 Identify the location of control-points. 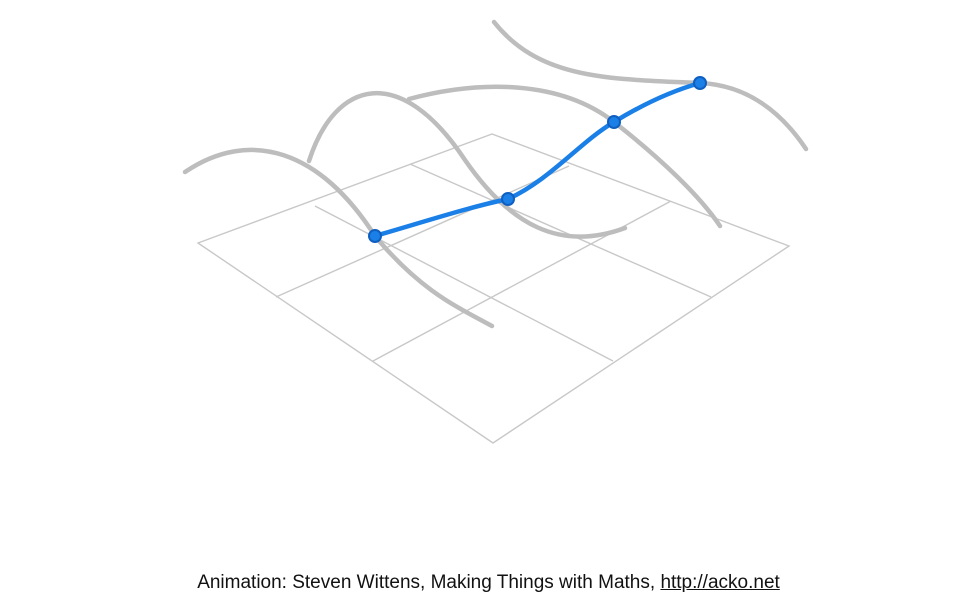
(537, 159).